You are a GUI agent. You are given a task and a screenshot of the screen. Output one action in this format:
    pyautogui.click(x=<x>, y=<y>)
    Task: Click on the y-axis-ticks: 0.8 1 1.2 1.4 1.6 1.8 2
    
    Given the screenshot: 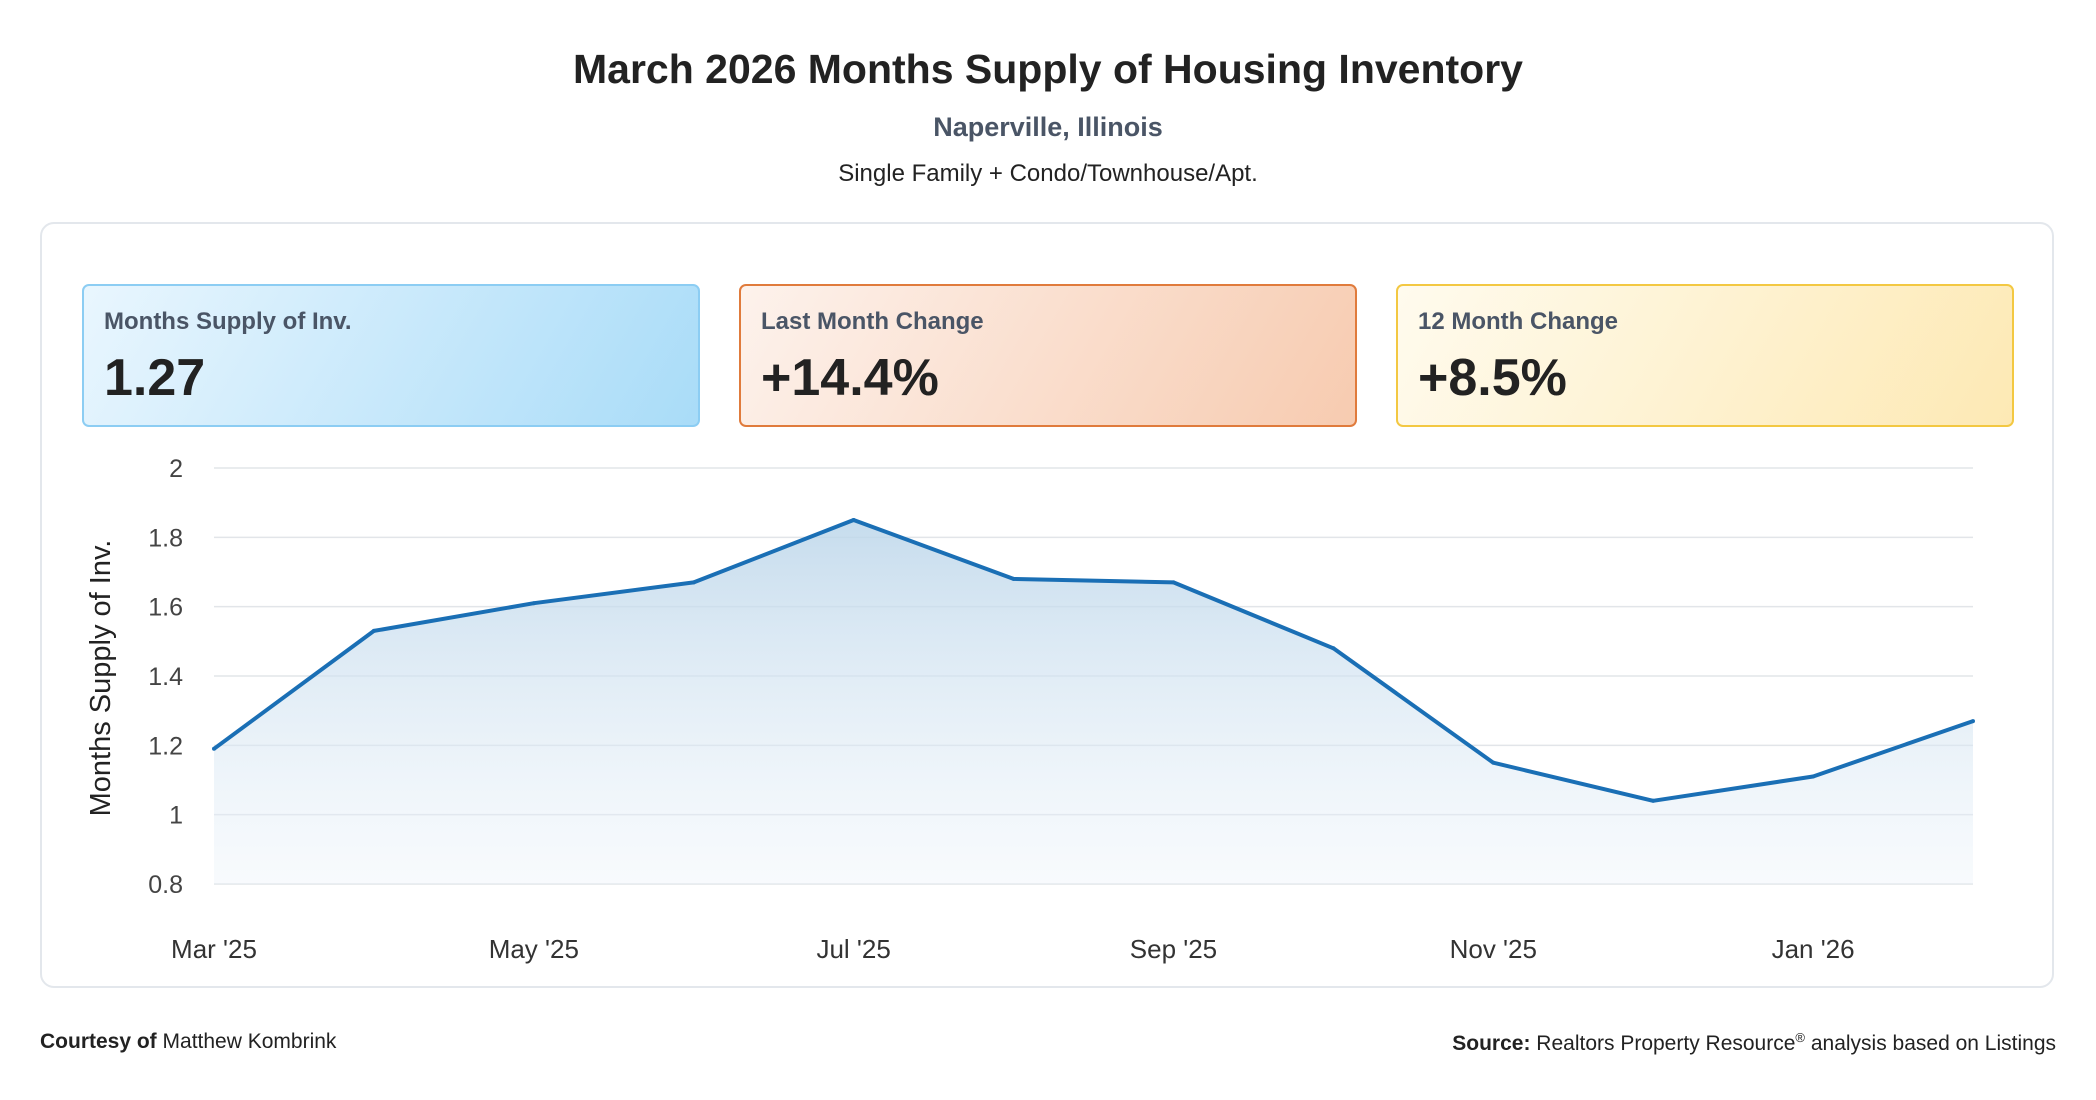 What is the action you would take?
    pyautogui.click(x=165, y=677)
    